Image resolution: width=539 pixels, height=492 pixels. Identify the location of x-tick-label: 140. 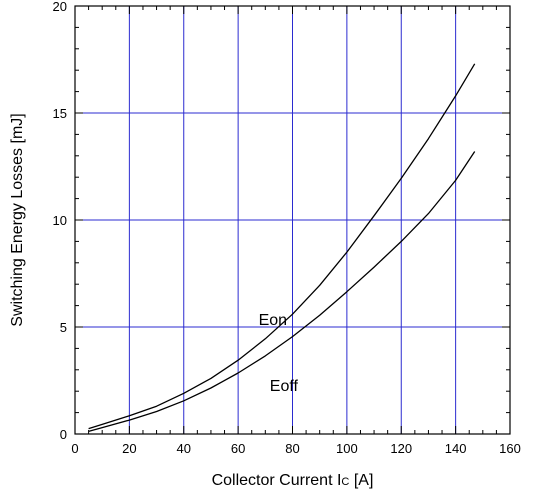
(456, 448).